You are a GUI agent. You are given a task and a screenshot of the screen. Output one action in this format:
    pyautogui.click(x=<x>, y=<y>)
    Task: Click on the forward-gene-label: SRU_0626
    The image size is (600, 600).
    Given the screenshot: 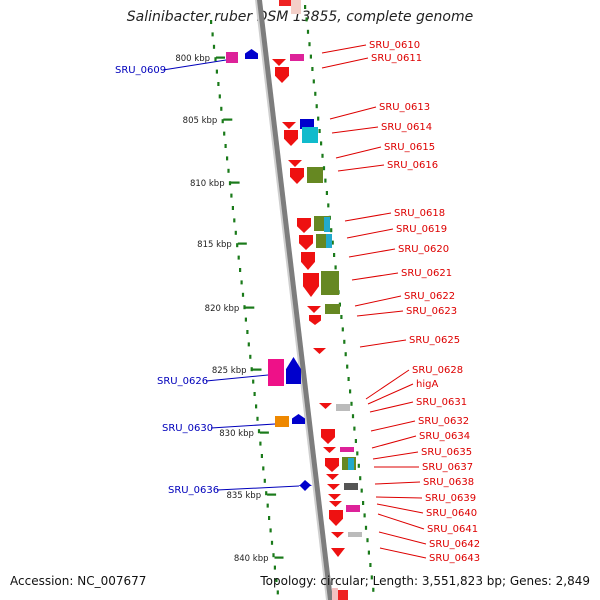 What is the action you would take?
    pyautogui.click(x=182, y=381)
    